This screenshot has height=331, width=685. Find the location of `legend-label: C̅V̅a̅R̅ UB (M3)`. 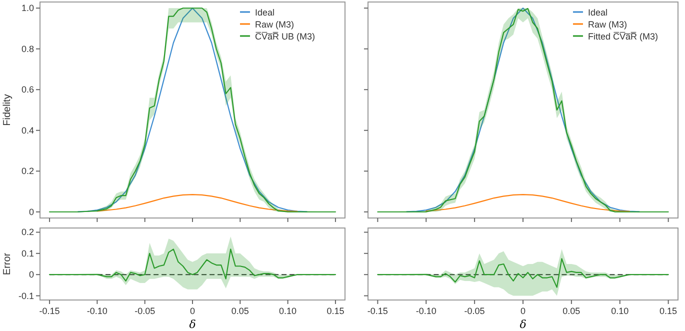

legend-label: C̅V̅a̅R̅ UB (M3) is located at coordinates (285, 37).